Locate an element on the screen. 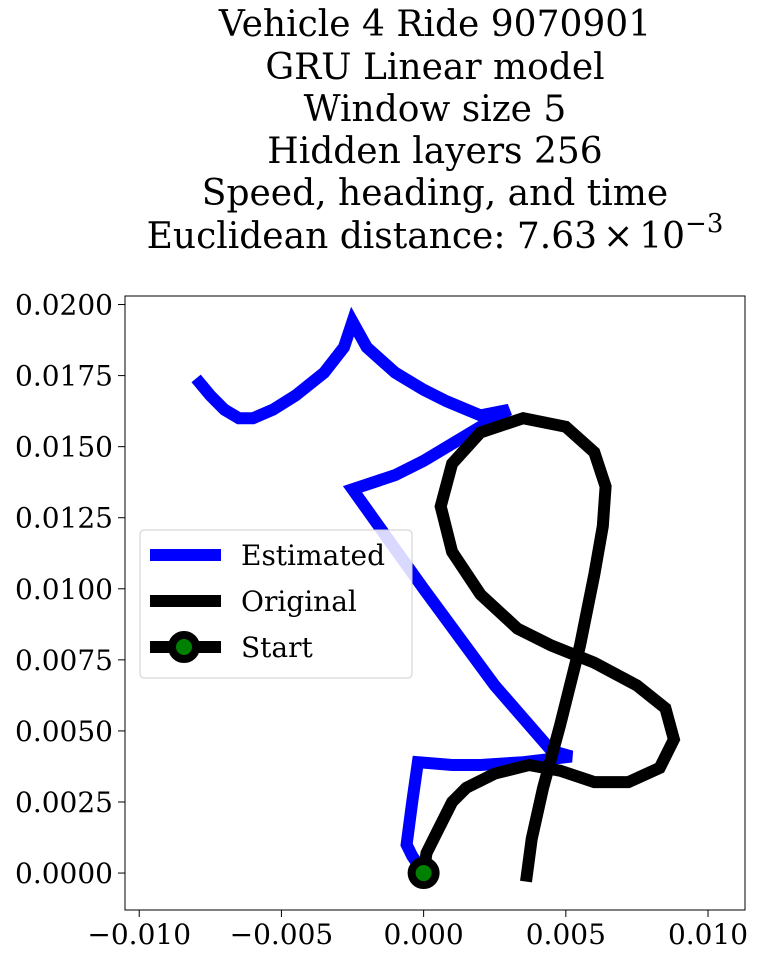 The width and height of the screenshot is (757, 958). title-line-2: GRU Linear model is located at coordinates (434, 67).